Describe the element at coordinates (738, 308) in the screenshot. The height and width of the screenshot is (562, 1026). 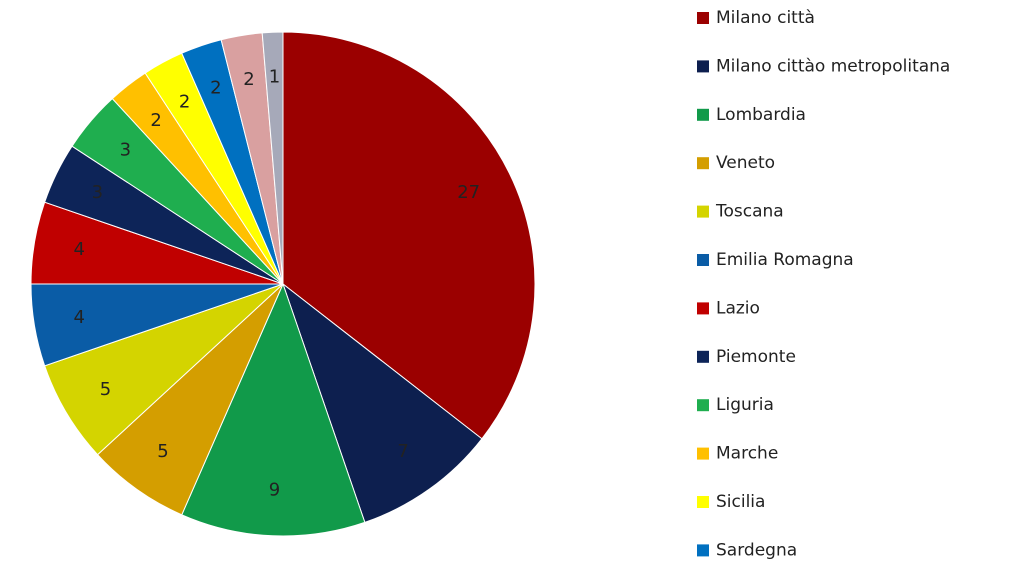
I see `legend-label: Lazio` at that location.